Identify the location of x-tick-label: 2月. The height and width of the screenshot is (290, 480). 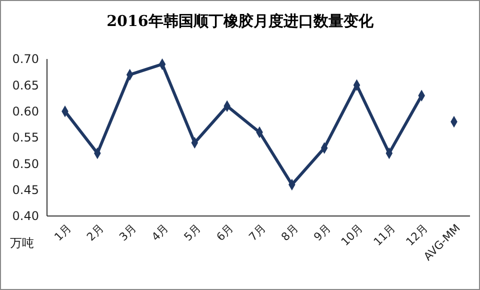
(95, 233).